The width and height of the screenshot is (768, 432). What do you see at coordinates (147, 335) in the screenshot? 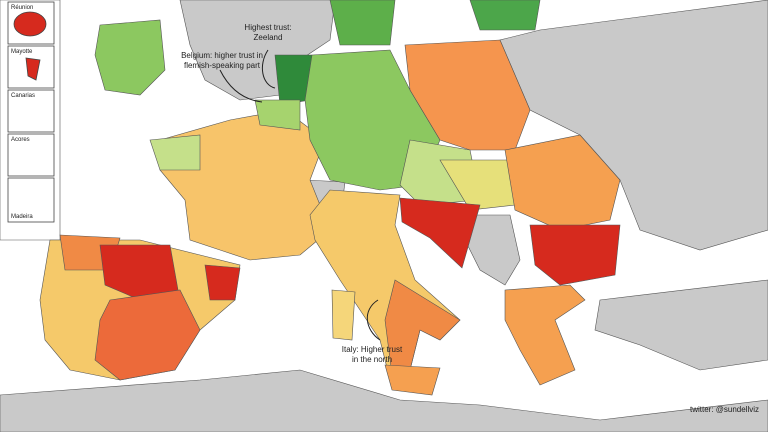
I see `spain-south` at bounding box center [147, 335].